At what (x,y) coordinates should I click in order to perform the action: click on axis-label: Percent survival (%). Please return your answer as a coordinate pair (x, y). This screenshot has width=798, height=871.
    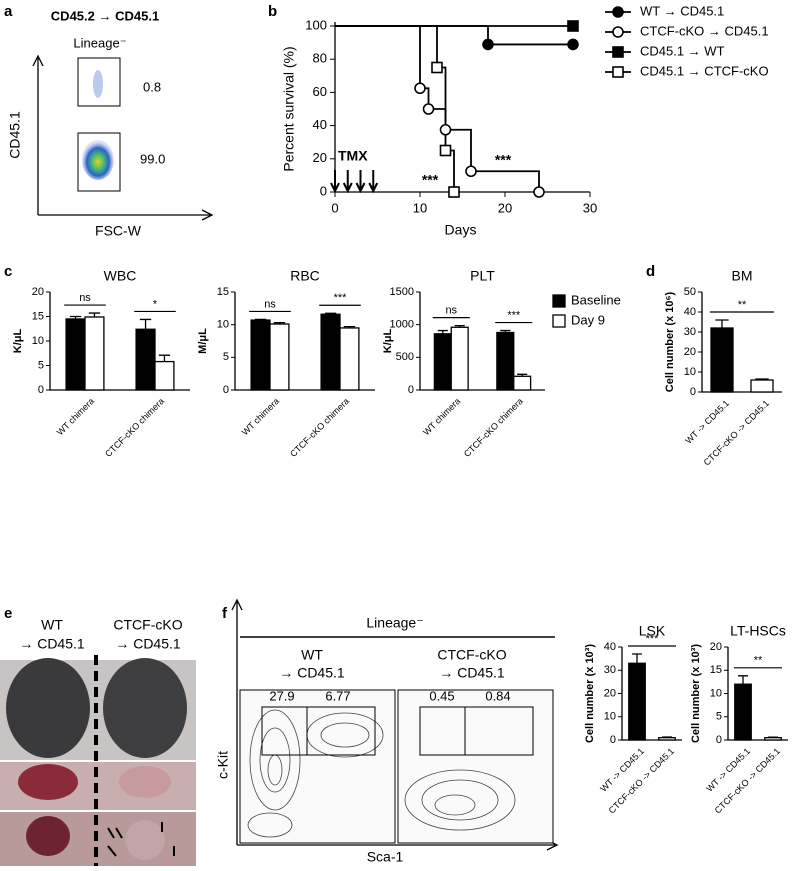
    Looking at the image, I should click on (289, 108).